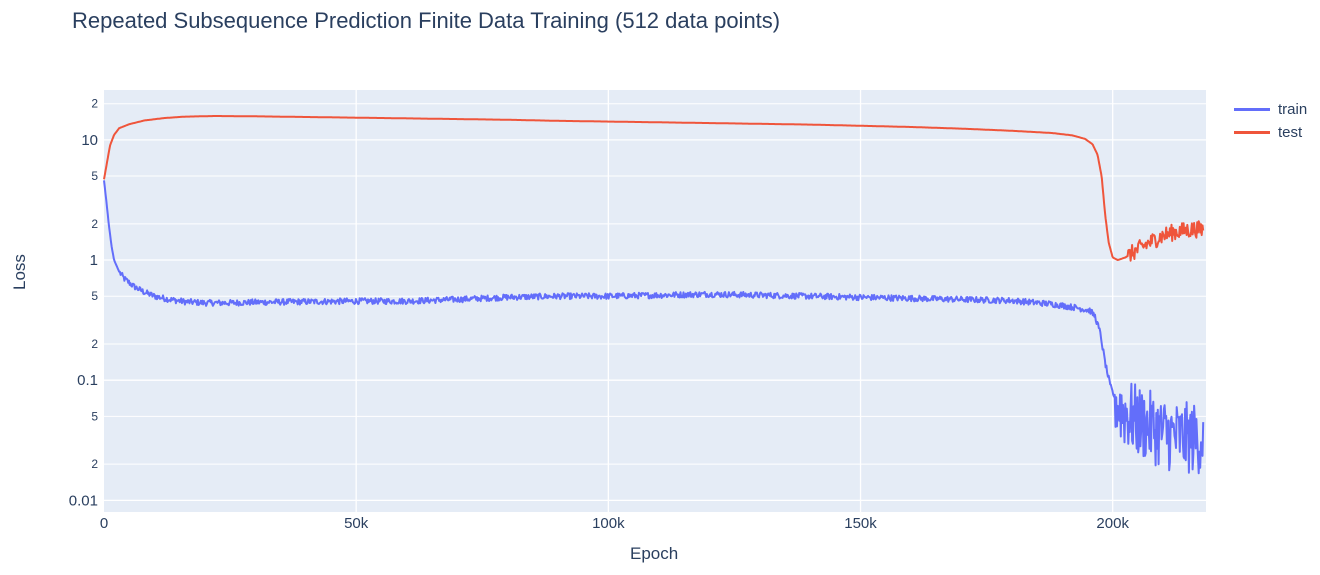 Image resolution: width=1320 pixels, height=575 pixels. Describe the element at coordinates (1252, 109) in the screenshot. I see `legend-swatch-train` at that location.